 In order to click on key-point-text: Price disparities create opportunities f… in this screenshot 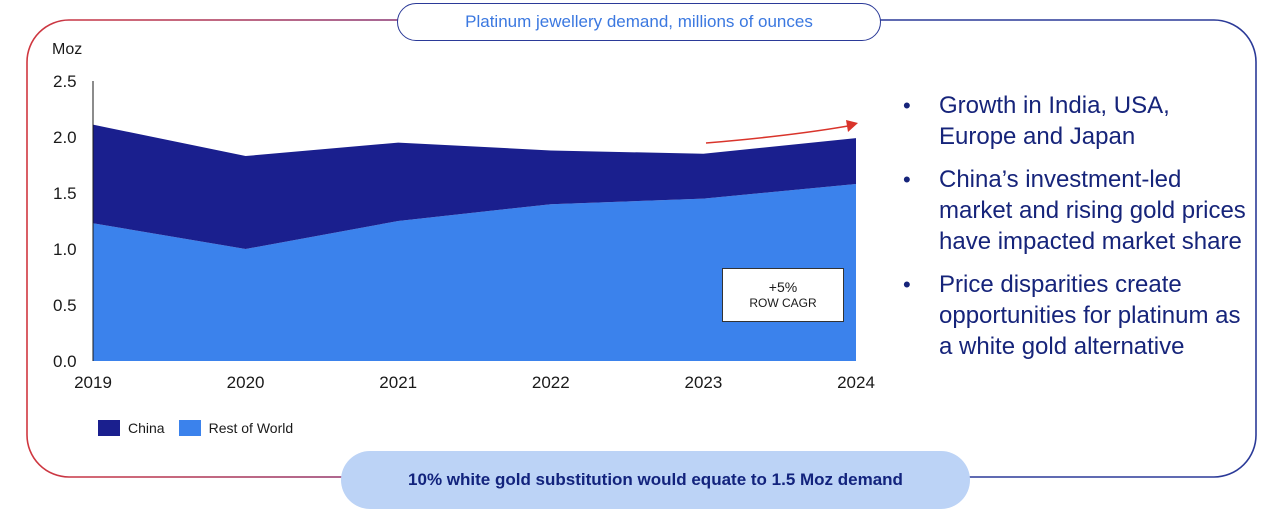, I will do `click(1090, 315)`.